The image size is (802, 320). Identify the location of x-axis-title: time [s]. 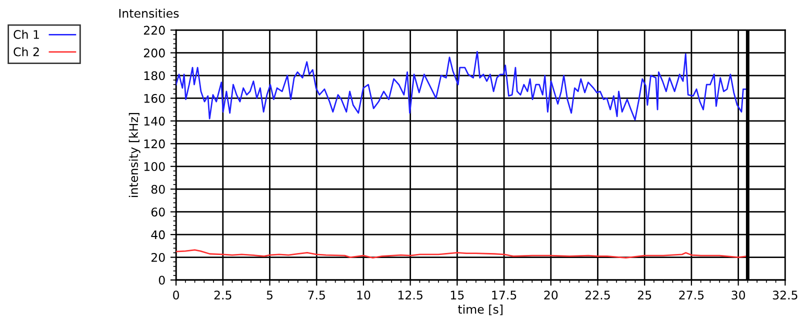
(480, 310).